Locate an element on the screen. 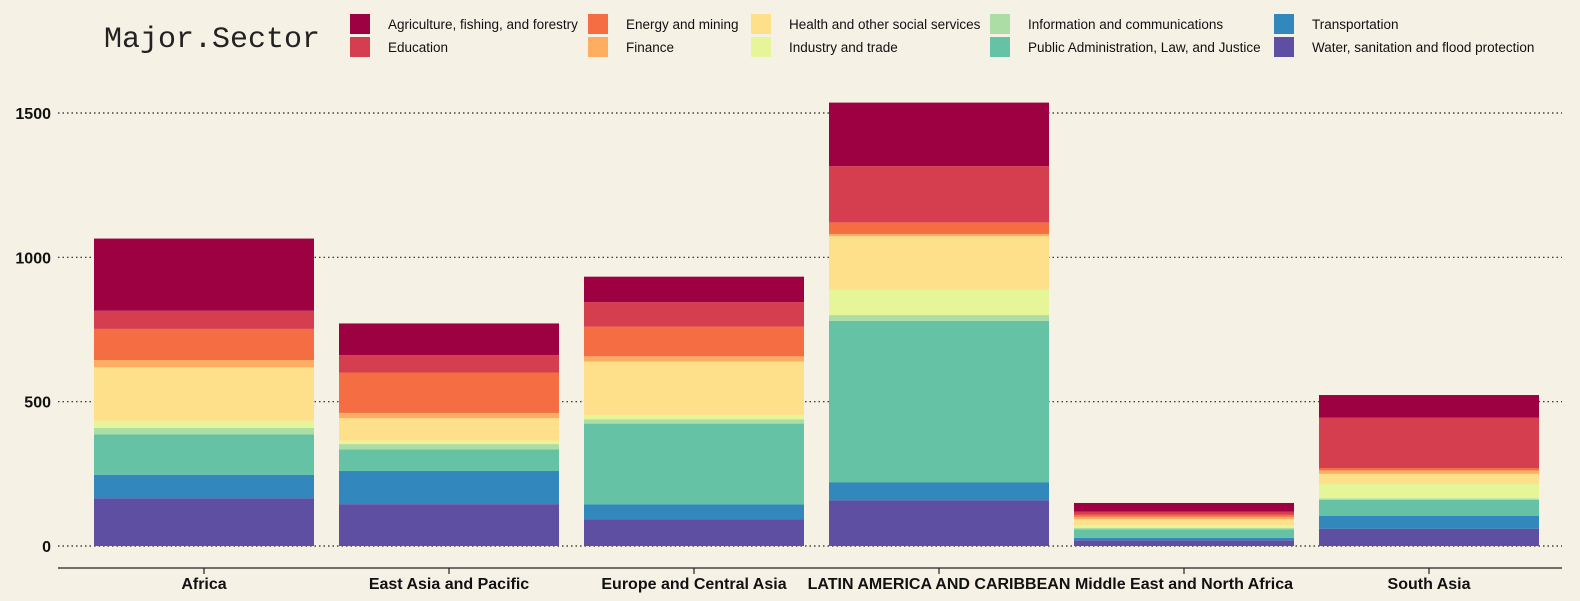 The height and width of the screenshot is (601, 1580). bar-segment-latin-america-and-caribbean-public-administration-law-and-justice is located at coordinates (939, 401).